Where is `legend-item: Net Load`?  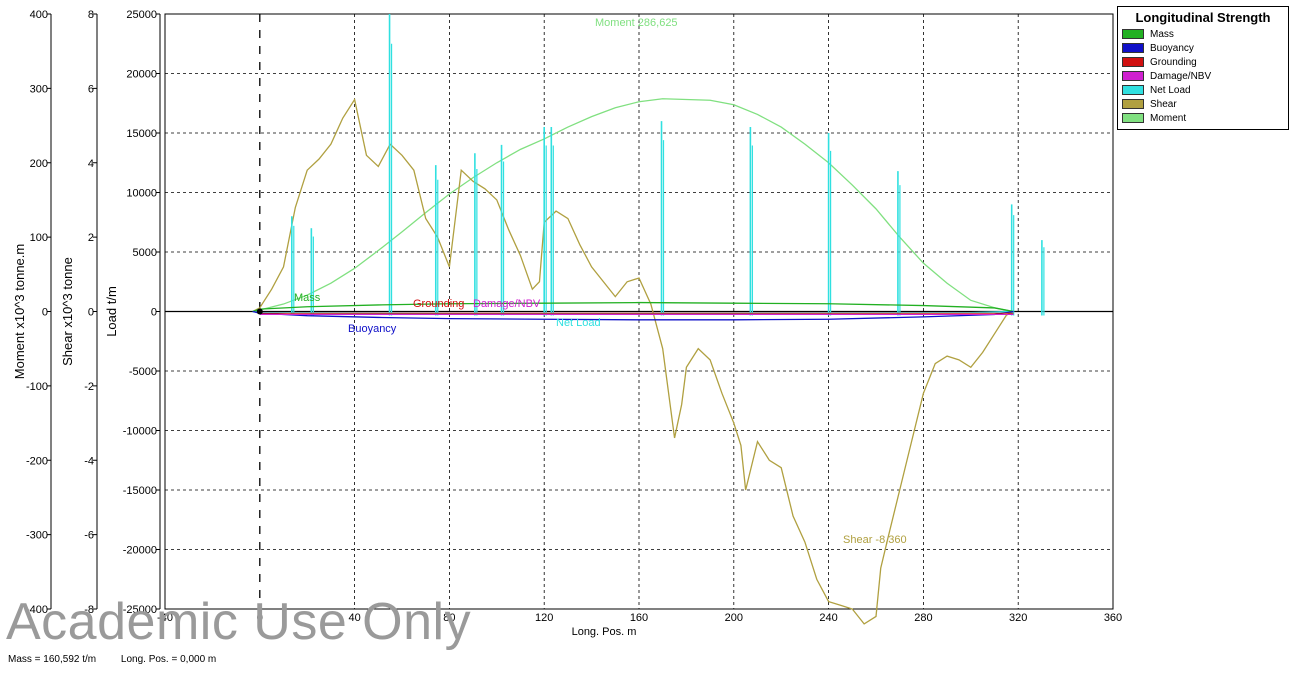
legend-item: Net Load is located at coordinates (1203, 90).